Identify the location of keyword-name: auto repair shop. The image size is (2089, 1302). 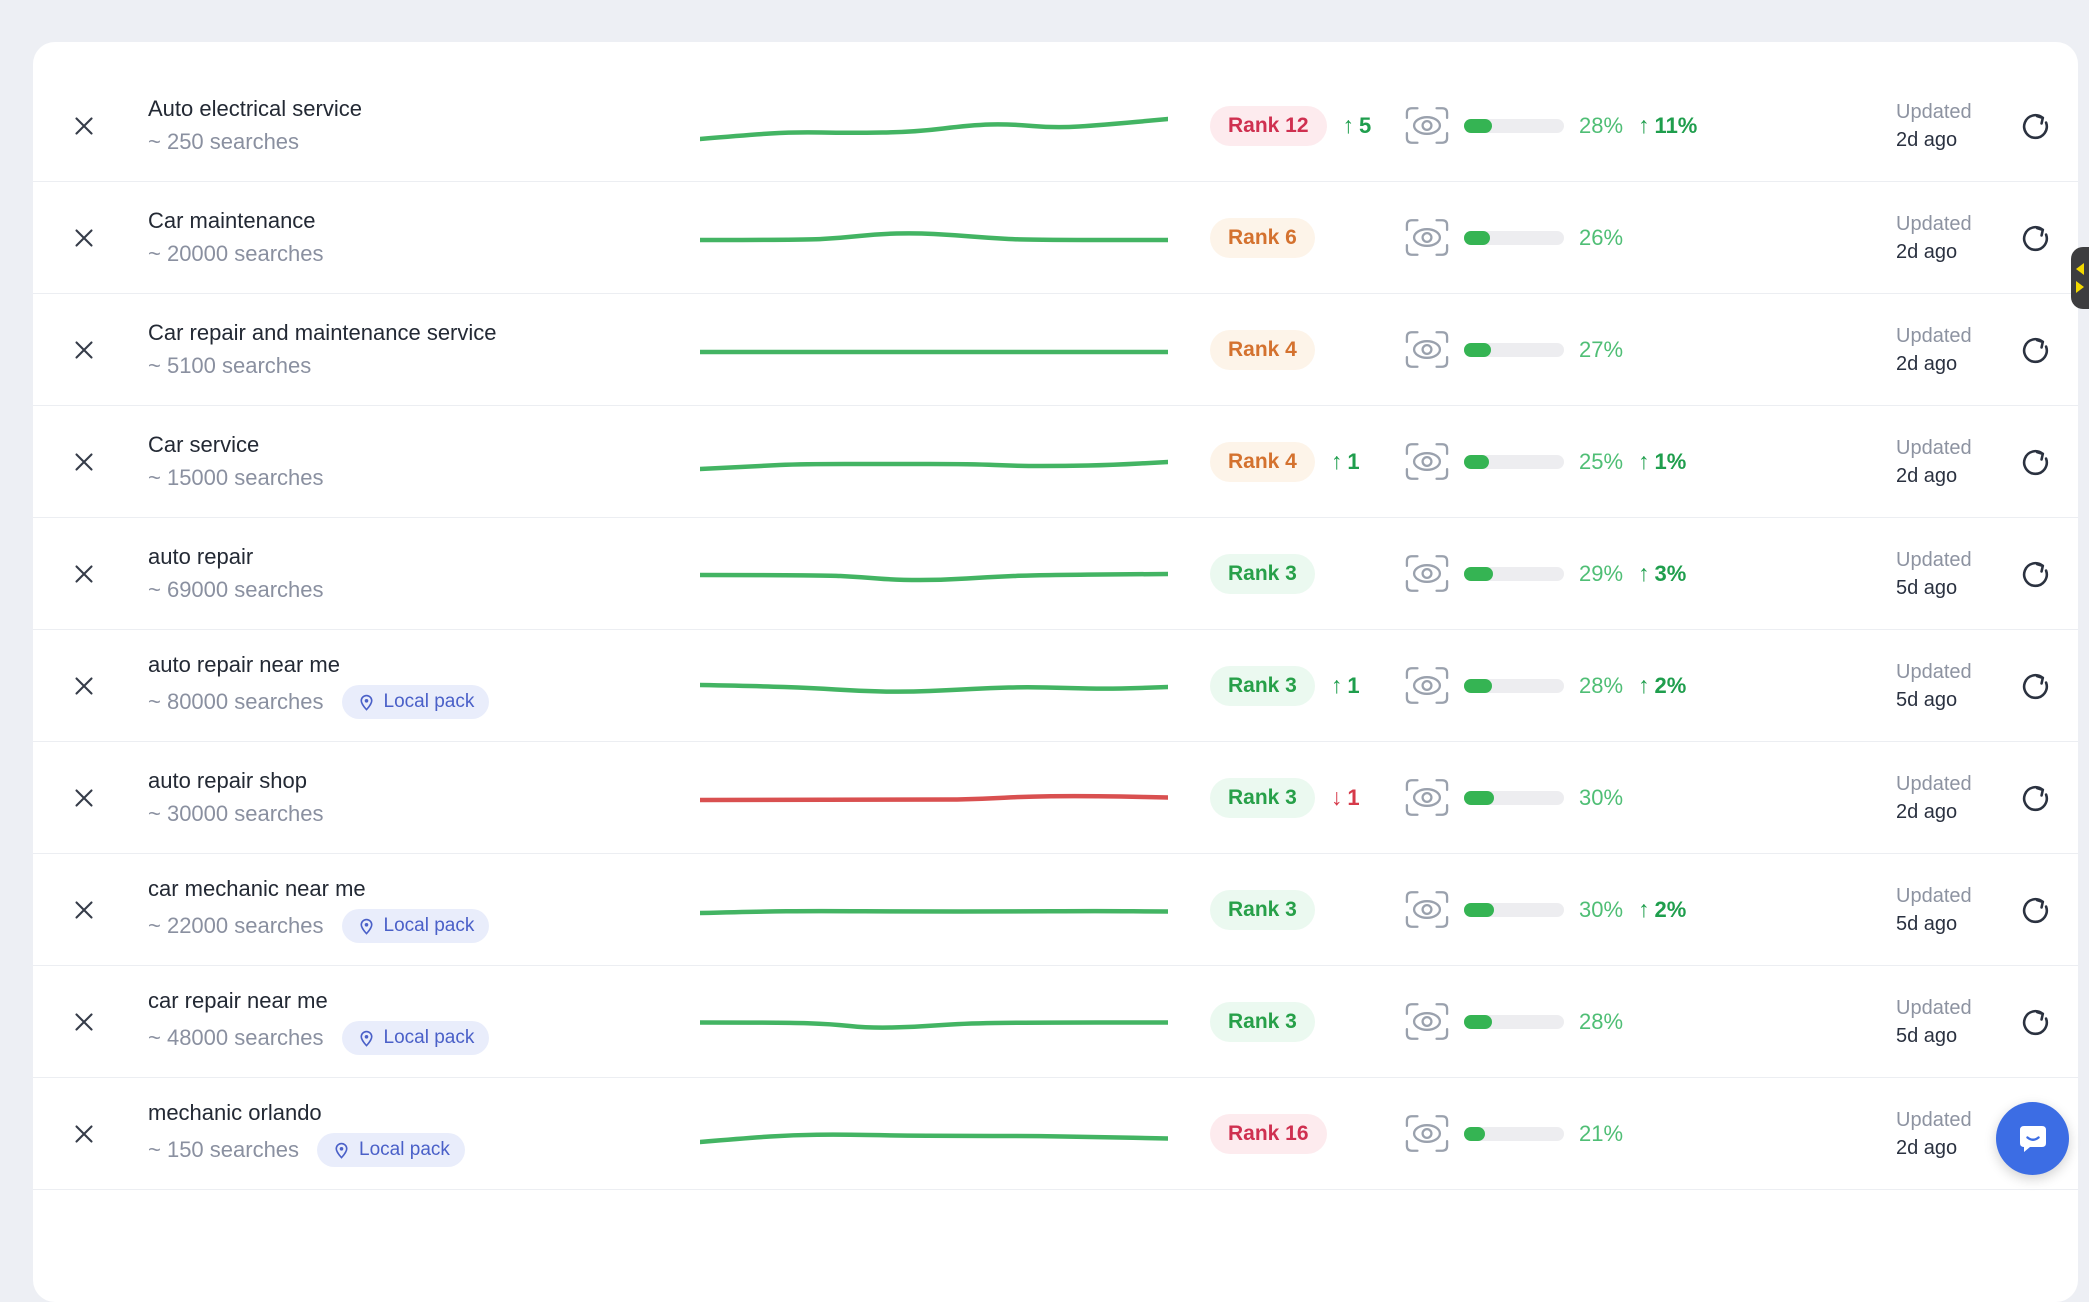
(227, 780).